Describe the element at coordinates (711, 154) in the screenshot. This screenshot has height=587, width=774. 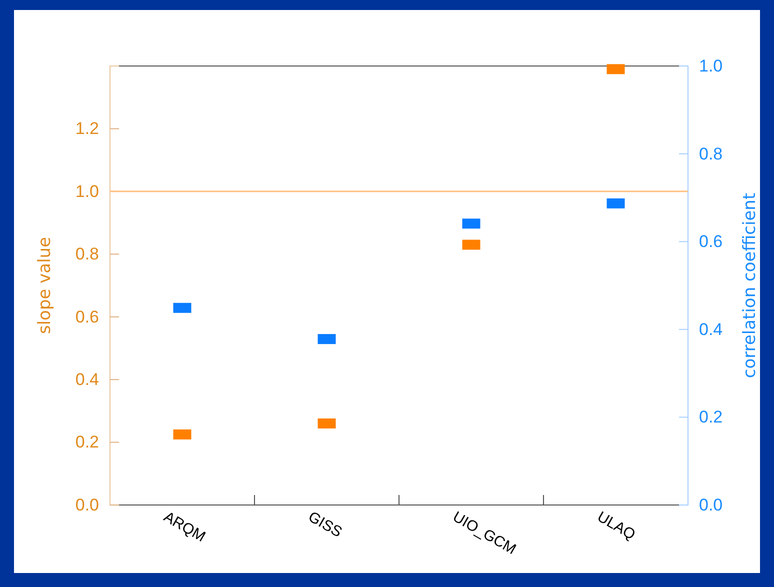
I see `y2-tick-label: 0.8` at that location.